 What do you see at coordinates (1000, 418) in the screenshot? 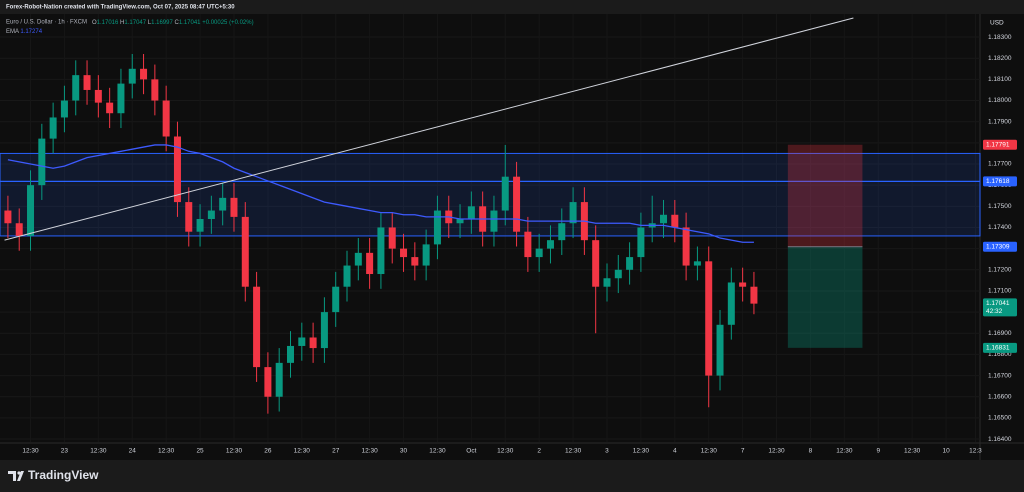
I see `y-tick-label: 1.16500` at bounding box center [1000, 418].